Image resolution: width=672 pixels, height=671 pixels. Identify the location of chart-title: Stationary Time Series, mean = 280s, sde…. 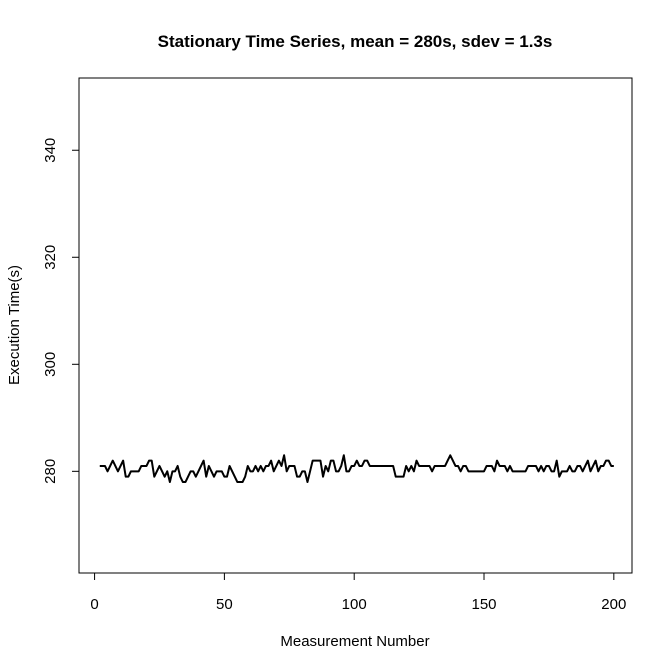
(355, 41).